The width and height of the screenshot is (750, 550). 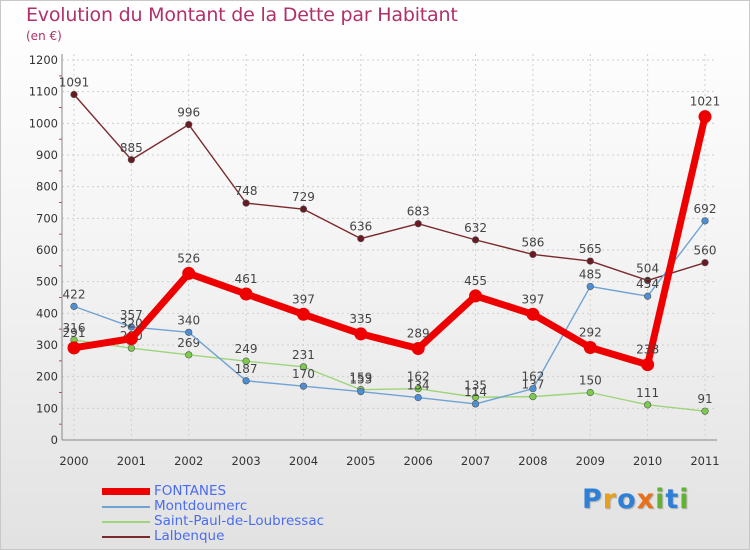 What do you see at coordinates (647, 461) in the screenshot?
I see `x-tick-label: 2010` at bounding box center [647, 461].